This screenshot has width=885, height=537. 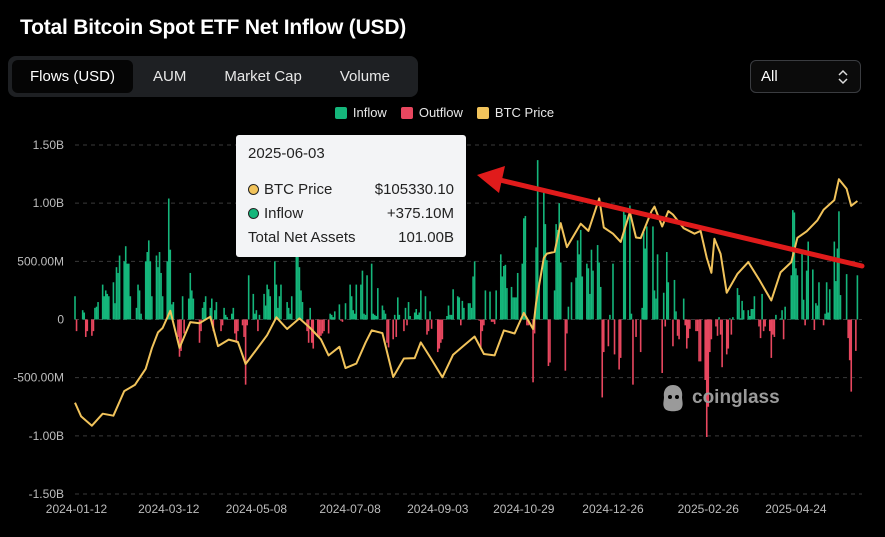 What do you see at coordinates (364, 76) in the screenshot?
I see `tab-volume: Volume` at bounding box center [364, 76].